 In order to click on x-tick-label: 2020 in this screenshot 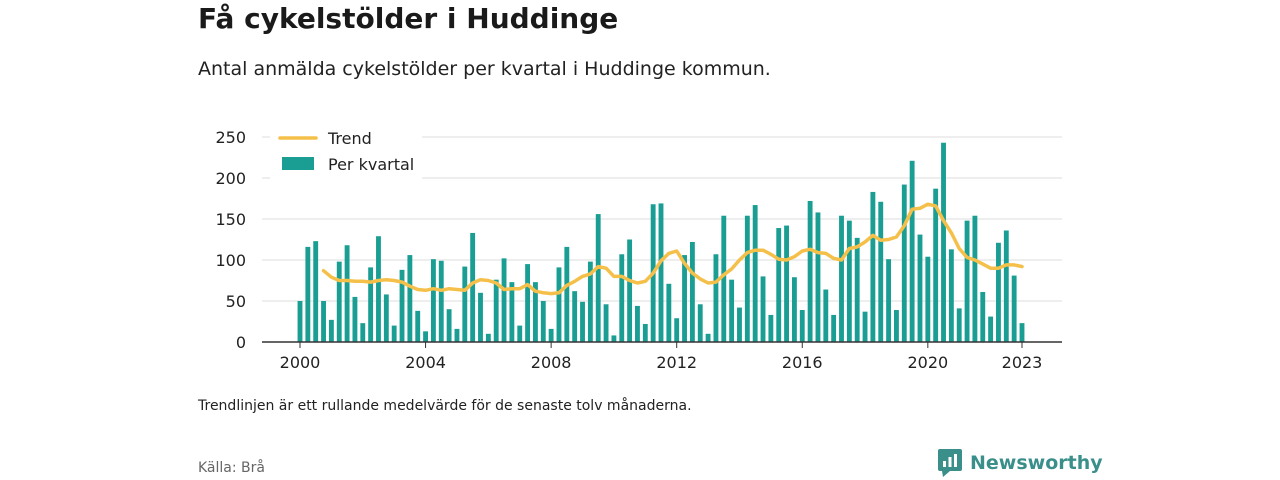, I will do `click(927, 362)`.